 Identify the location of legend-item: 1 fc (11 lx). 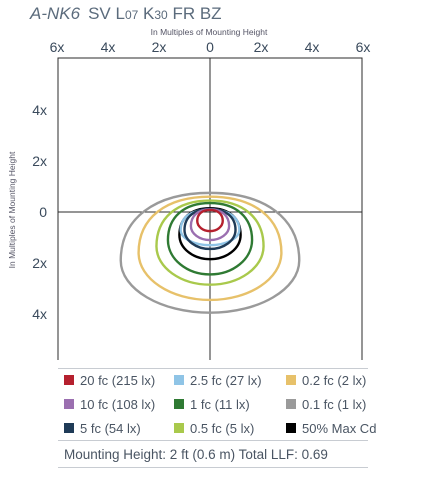
(224, 404).